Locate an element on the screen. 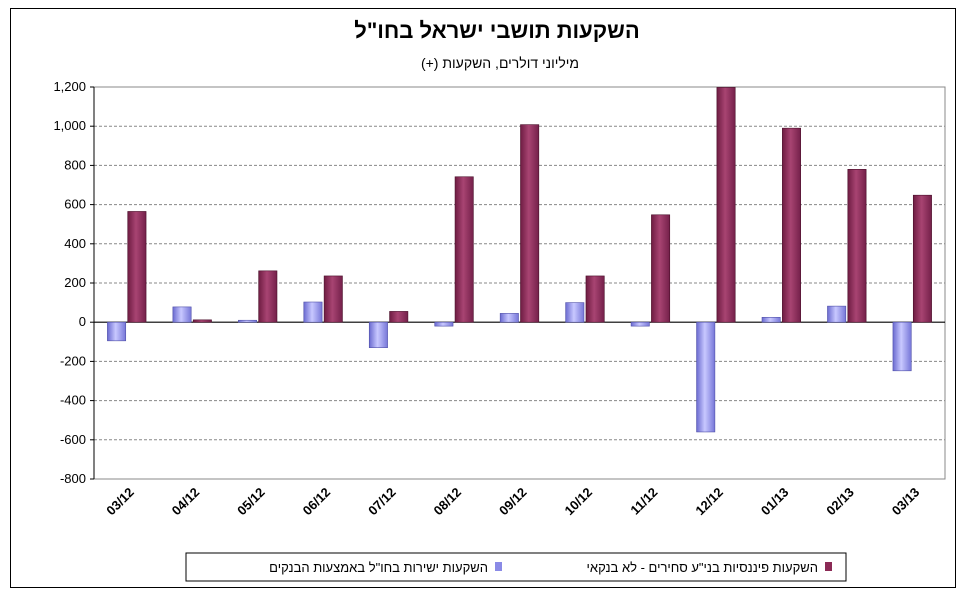  bar-series-2-12/12 is located at coordinates (726, 205).